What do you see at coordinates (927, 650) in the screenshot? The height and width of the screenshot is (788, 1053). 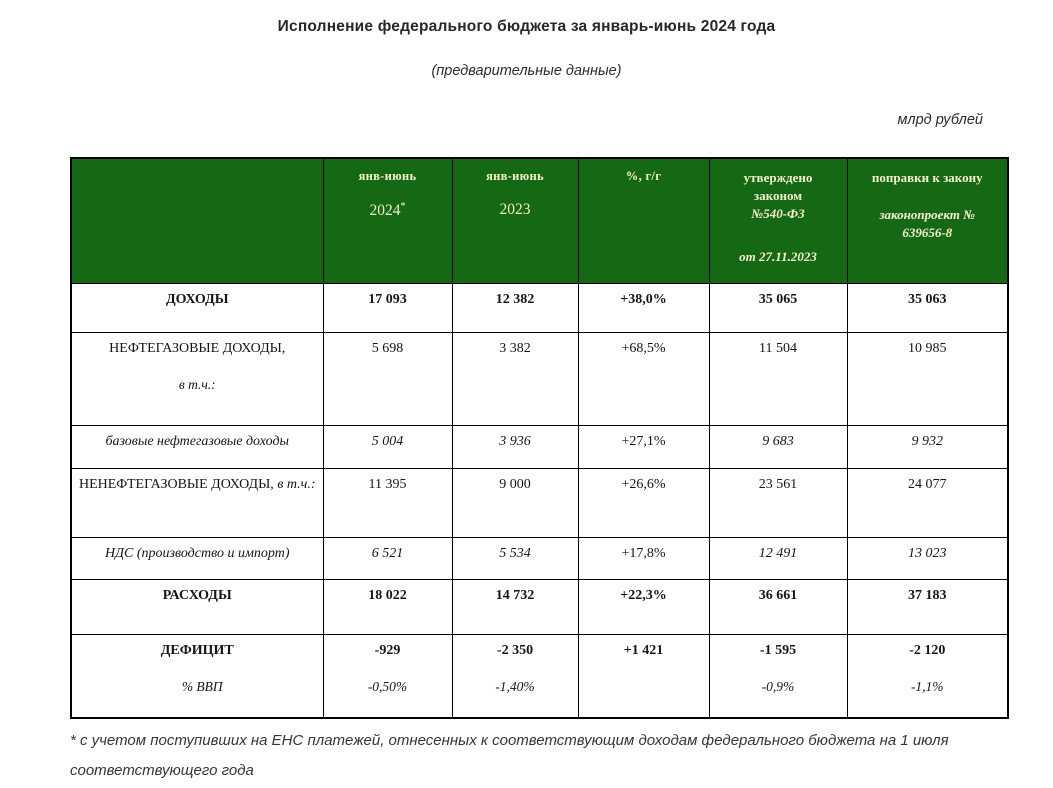 I see `cell-value: -2 120` at bounding box center [927, 650].